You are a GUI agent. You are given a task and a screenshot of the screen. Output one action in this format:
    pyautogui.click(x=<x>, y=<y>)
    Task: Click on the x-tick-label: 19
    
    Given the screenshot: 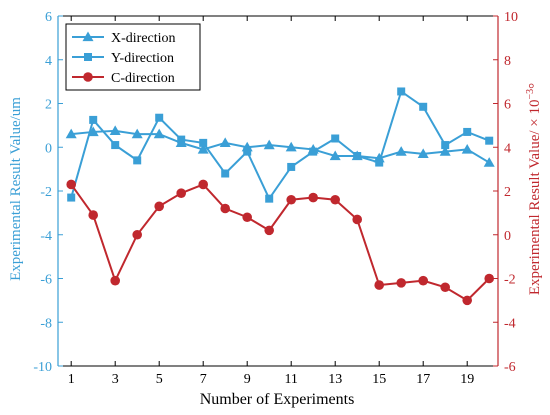 What is the action you would take?
    pyautogui.click(x=467, y=379)
    